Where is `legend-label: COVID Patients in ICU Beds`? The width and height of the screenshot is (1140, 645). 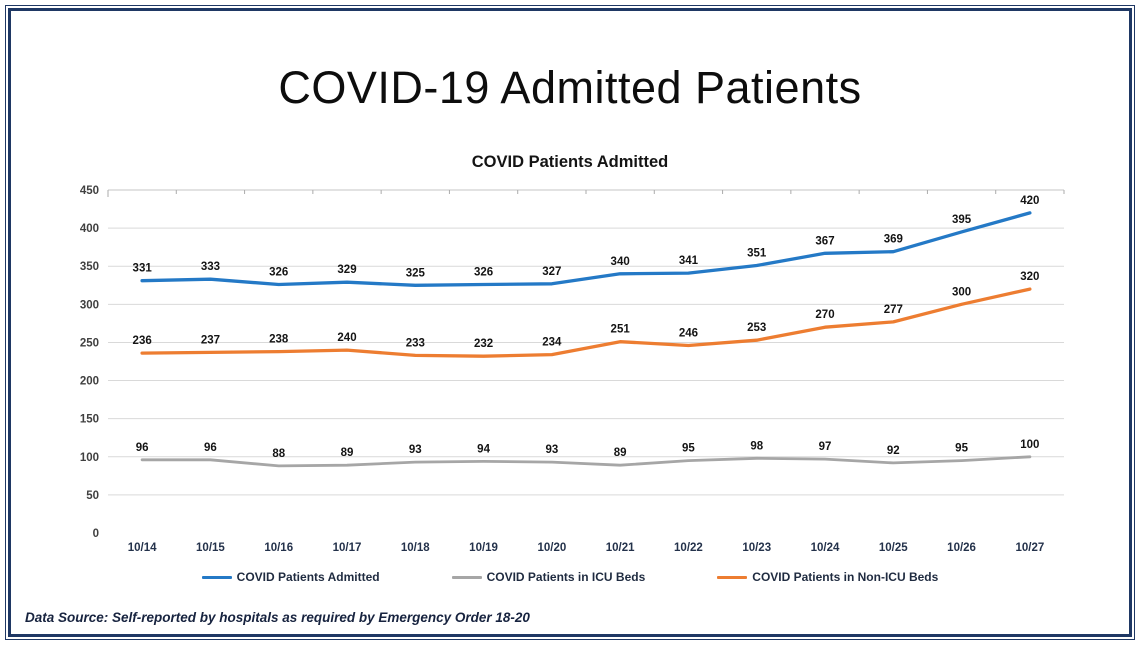 legend-label: COVID Patients in ICU Beds is located at coordinates (566, 577).